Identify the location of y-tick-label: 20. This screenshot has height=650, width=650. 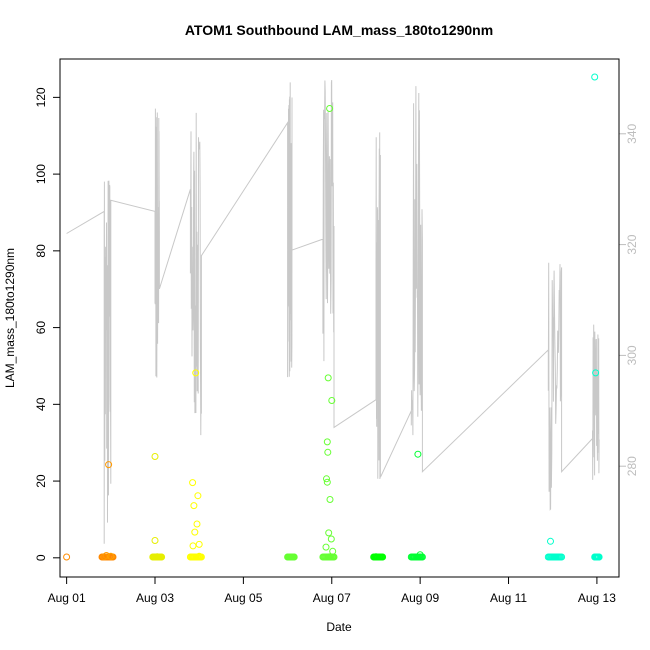
(41, 481).